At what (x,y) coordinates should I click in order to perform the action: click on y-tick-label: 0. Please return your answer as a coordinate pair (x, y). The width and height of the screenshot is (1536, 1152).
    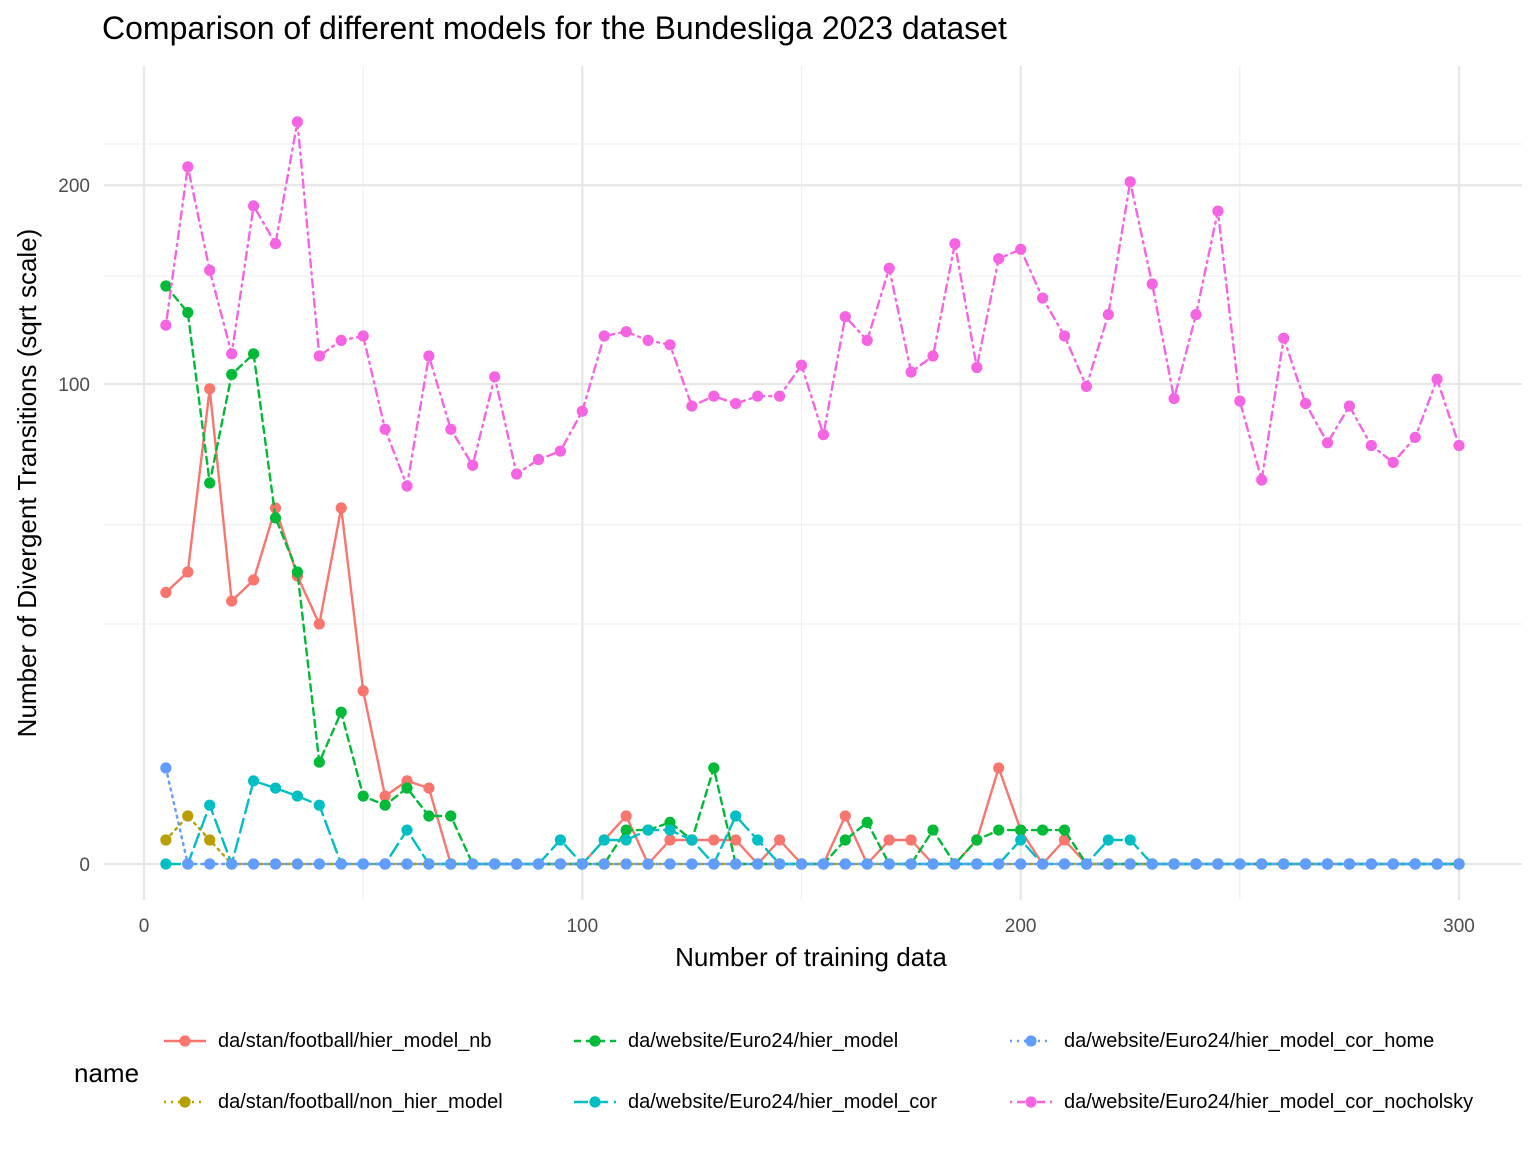
    Looking at the image, I should click on (84, 865).